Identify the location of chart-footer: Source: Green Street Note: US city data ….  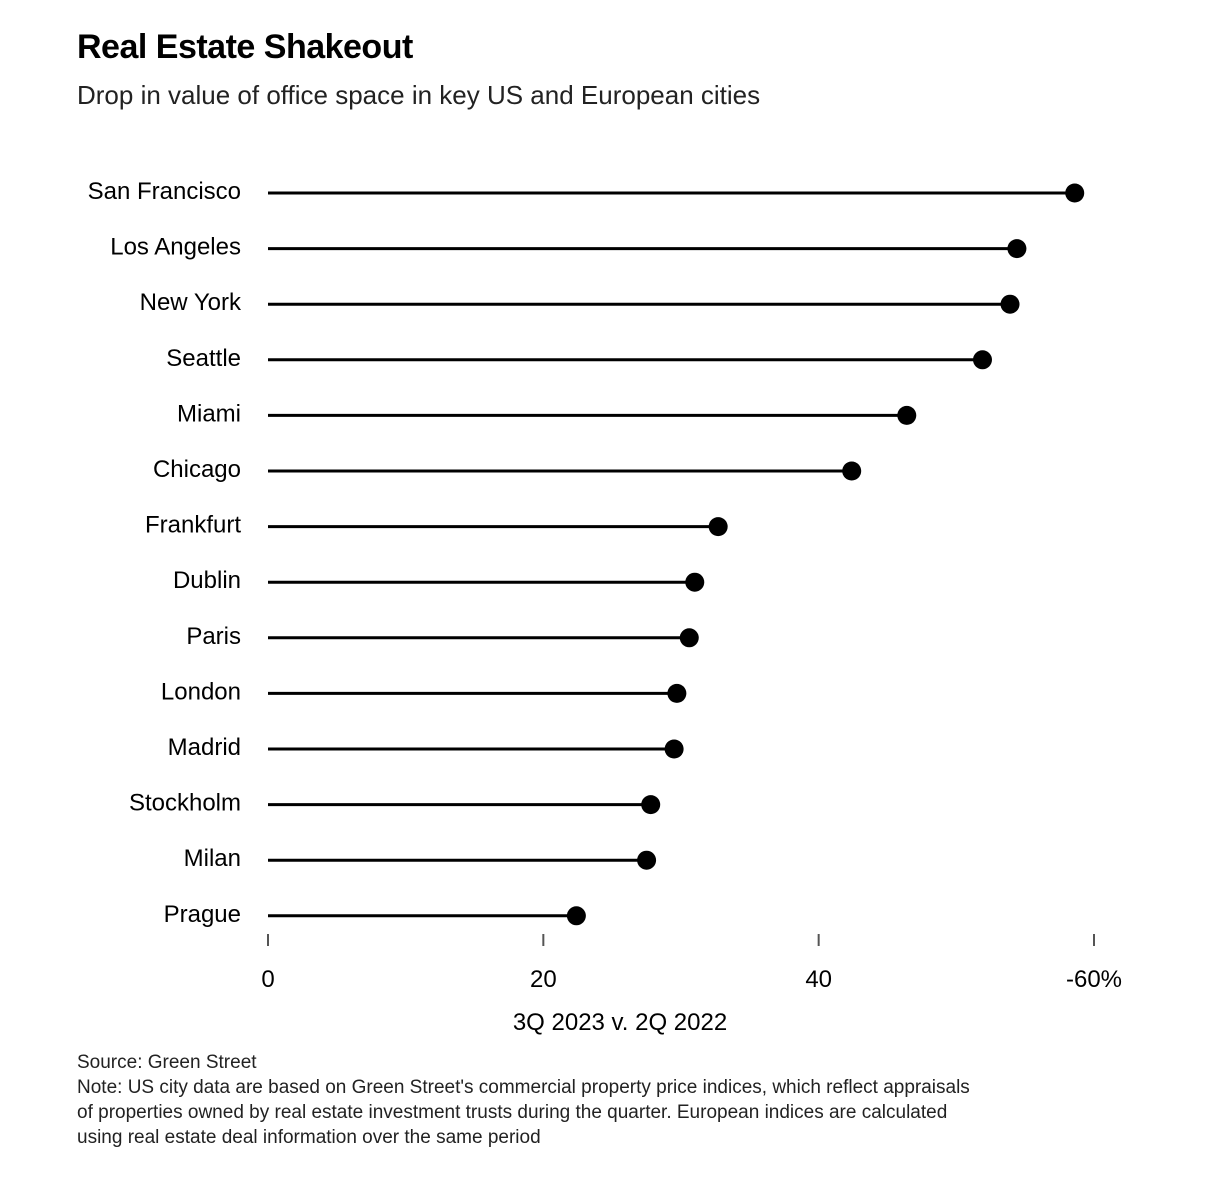
(627, 1100).